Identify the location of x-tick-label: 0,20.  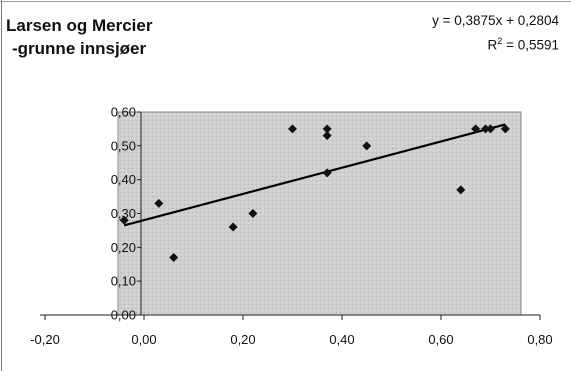
(242, 339).